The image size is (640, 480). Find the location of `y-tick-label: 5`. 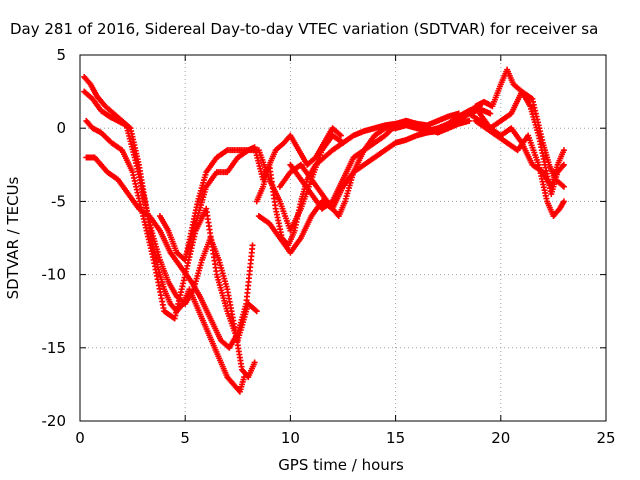

y-tick-label: 5 is located at coordinates (61, 55).